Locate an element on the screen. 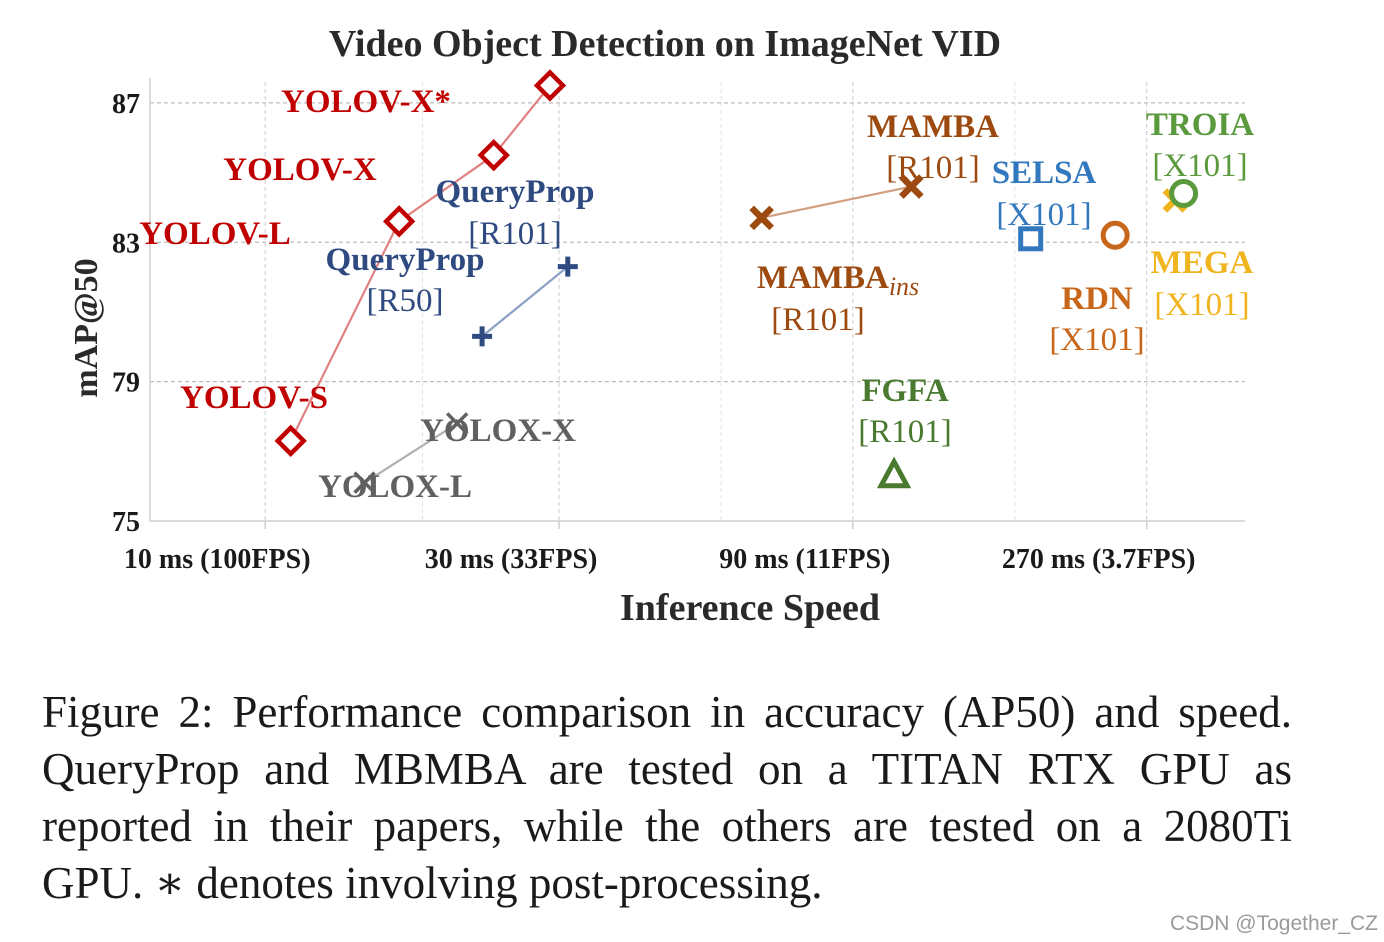  point-label: YOLOV-X* is located at coordinates (366, 102).